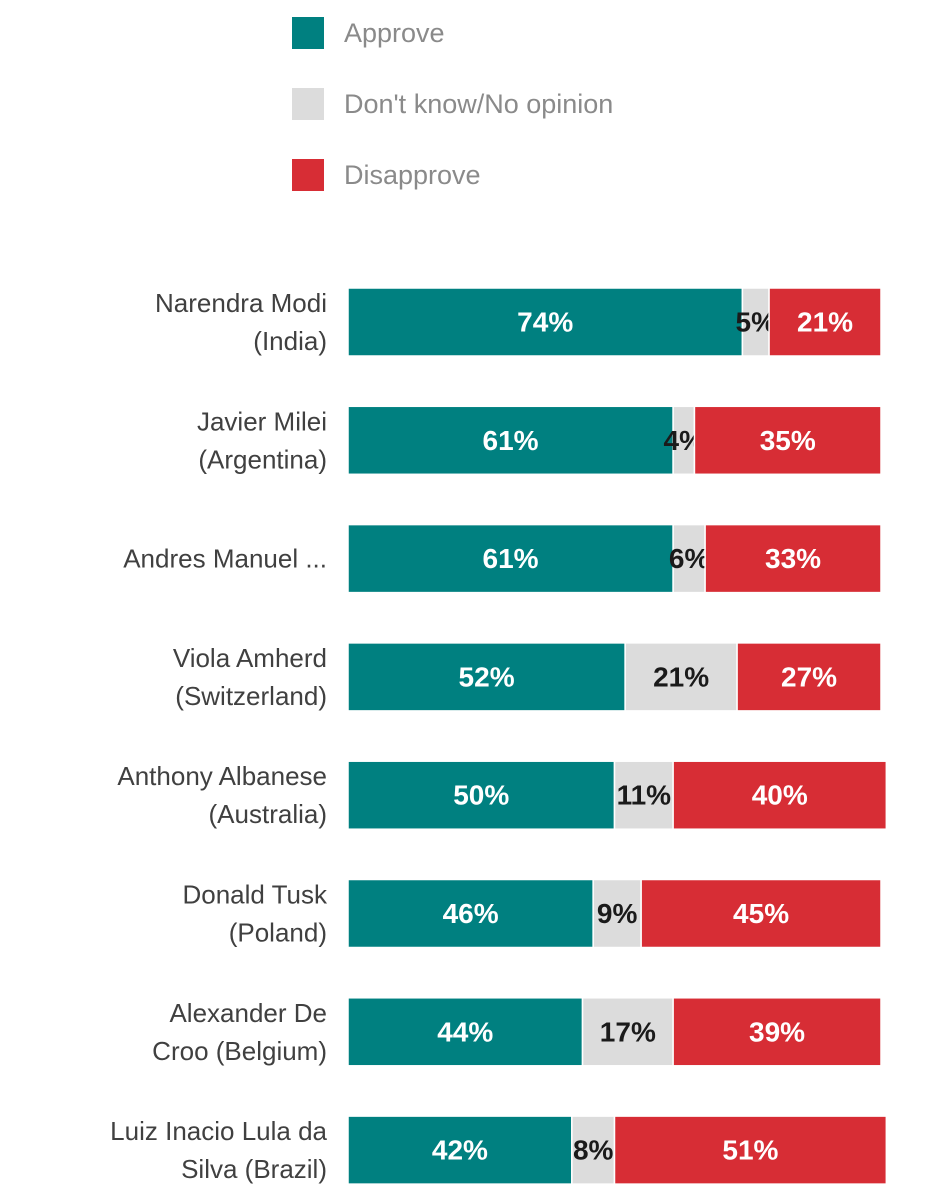  What do you see at coordinates (412, 175) in the screenshot?
I see `legend-label-disapprove: Disapprove` at bounding box center [412, 175].